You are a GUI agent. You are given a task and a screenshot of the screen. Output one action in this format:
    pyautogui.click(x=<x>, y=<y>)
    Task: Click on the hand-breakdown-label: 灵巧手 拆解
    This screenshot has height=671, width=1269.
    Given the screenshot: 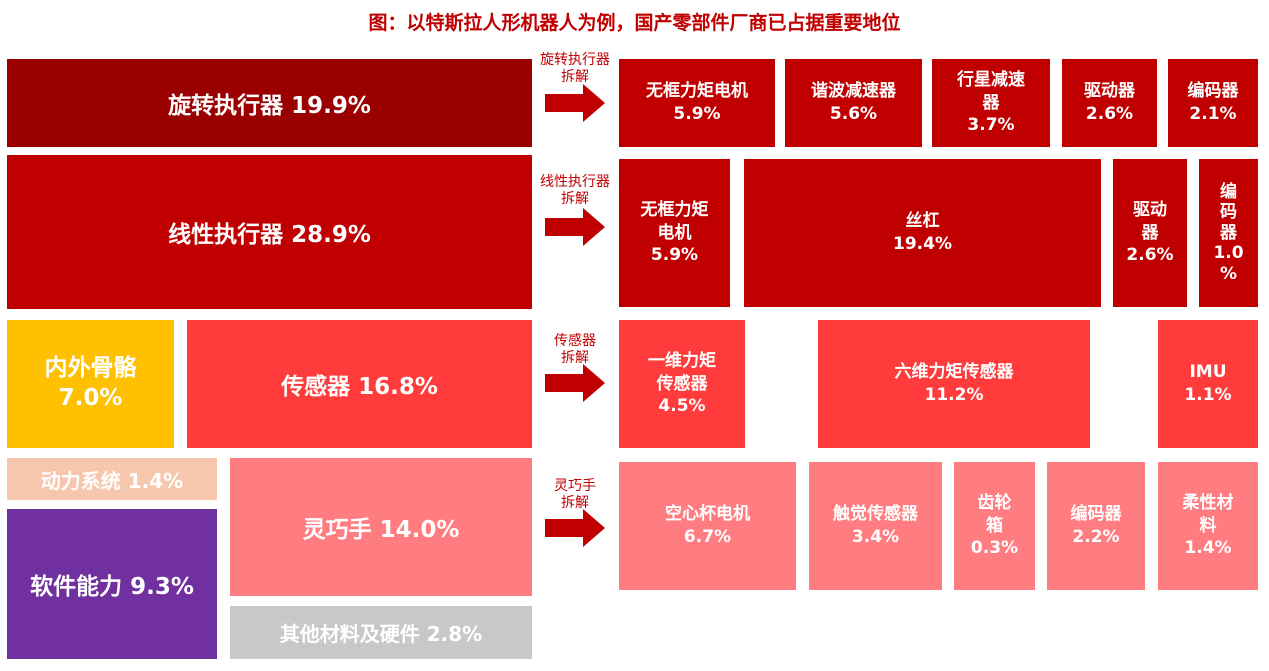 What is the action you would take?
    pyautogui.click(x=575, y=495)
    